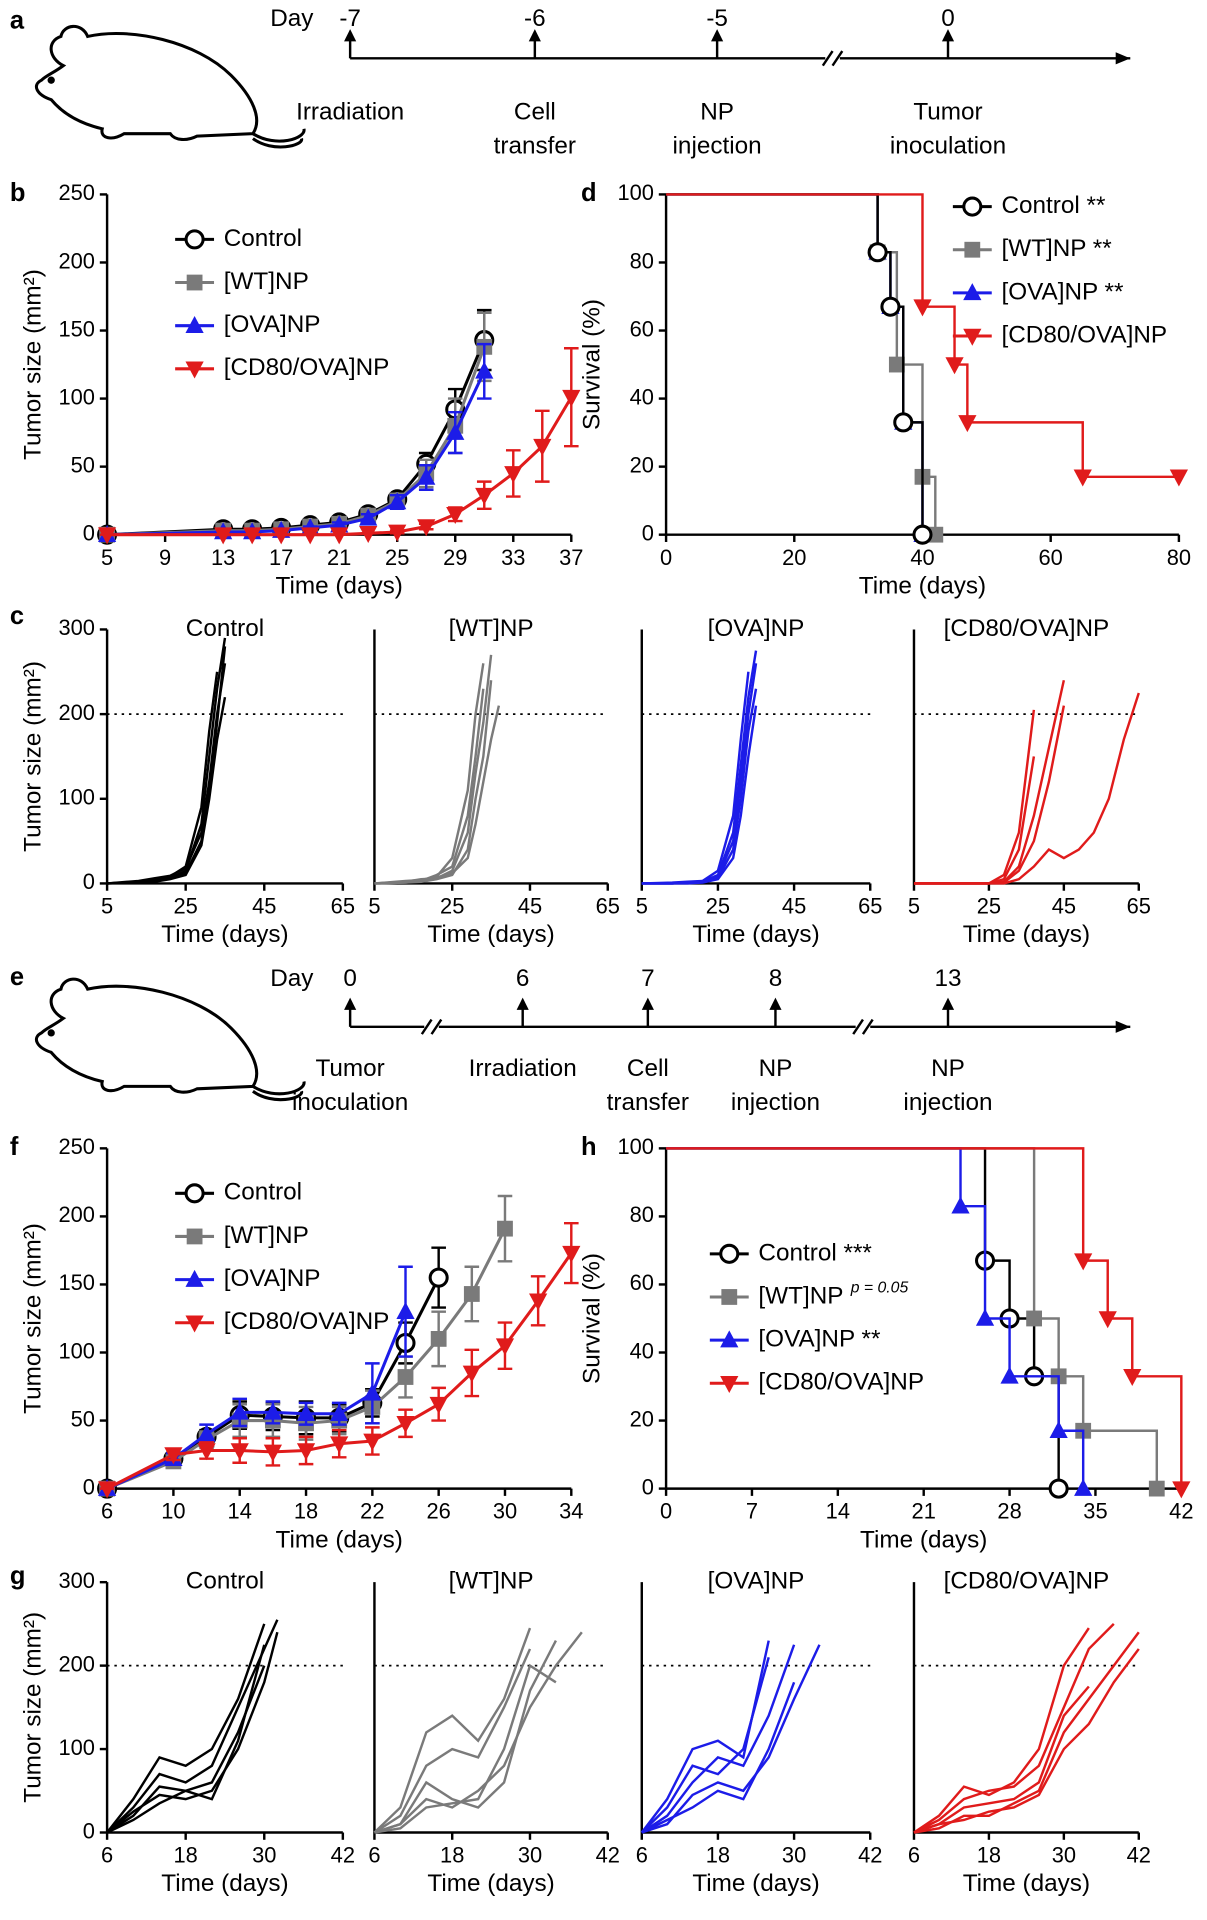  What do you see at coordinates (266, 281) in the screenshot?
I see `legend-label: [WT]NP` at bounding box center [266, 281].